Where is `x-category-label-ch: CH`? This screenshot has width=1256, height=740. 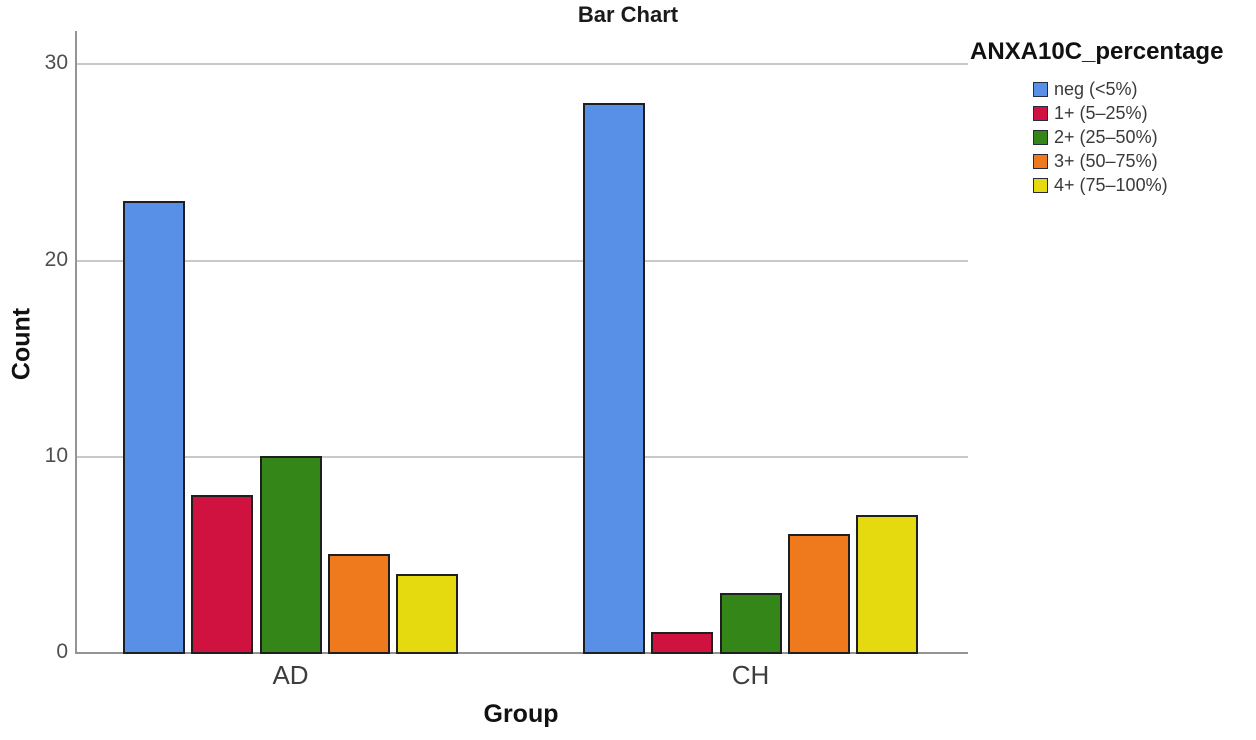
x-category-label-ch: CH is located at coordinates (750, 675).